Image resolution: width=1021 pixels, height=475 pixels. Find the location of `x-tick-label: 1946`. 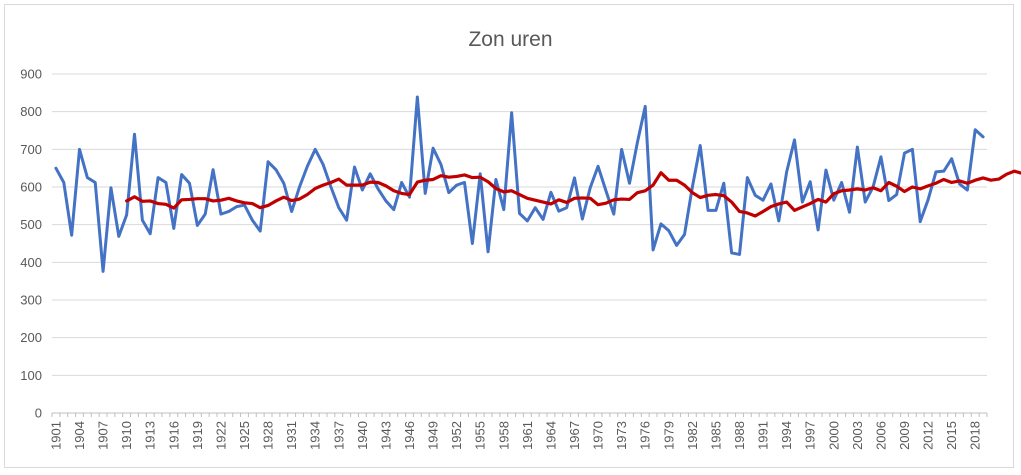

x-tick-label: 1946 is located at coordinates (409, 435).